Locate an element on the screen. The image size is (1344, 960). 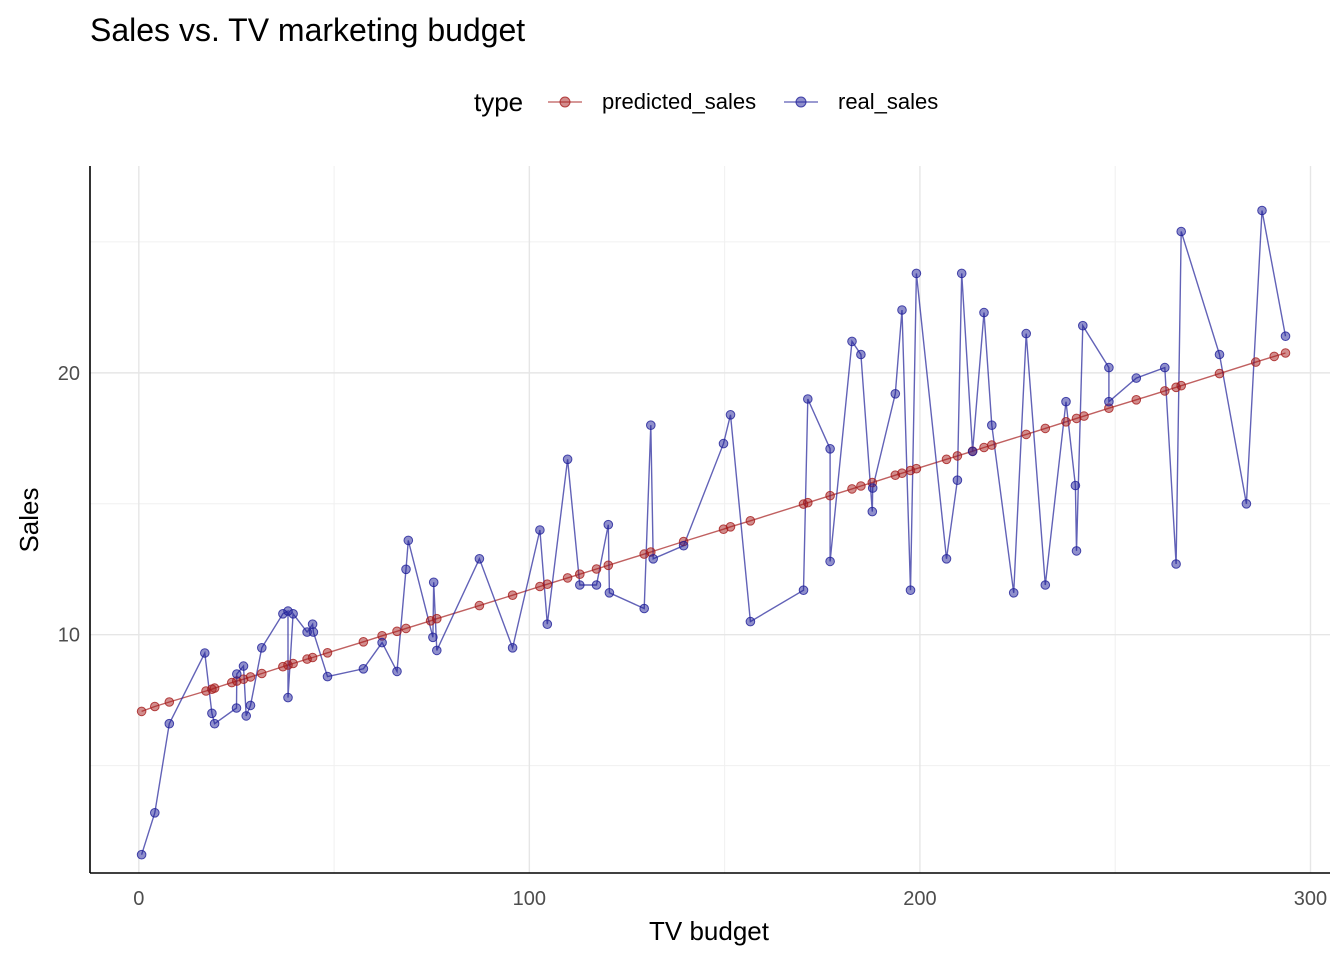
x-tick-label: 300 is located at coordinates (1310, 899).